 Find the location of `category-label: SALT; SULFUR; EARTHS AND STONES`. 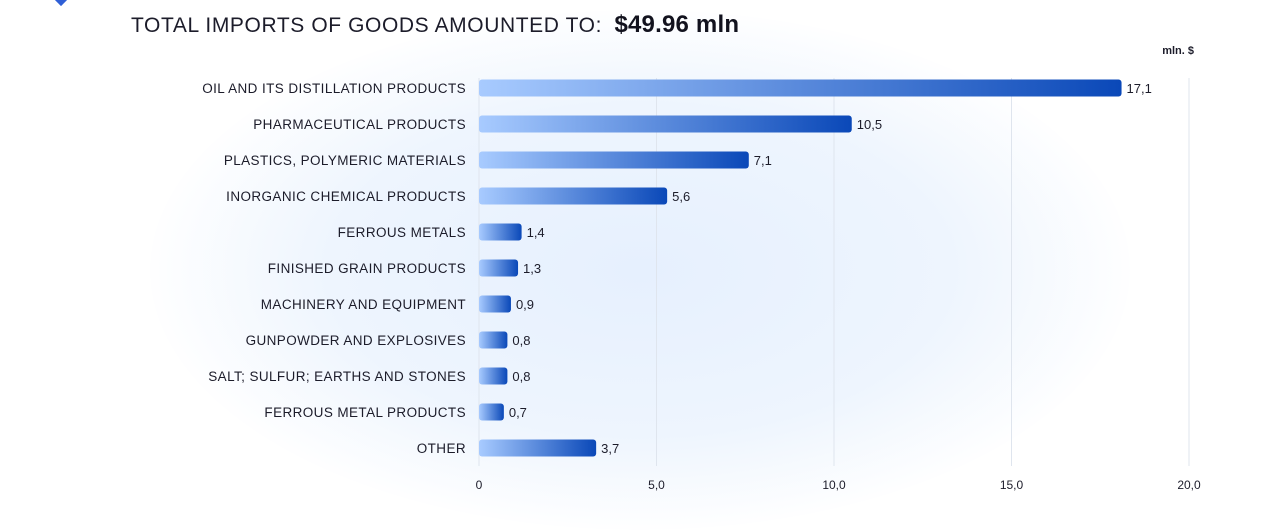

category-label: SALT; SULFUR; EARTHS AND STONES is located at coordinates (337, 376).